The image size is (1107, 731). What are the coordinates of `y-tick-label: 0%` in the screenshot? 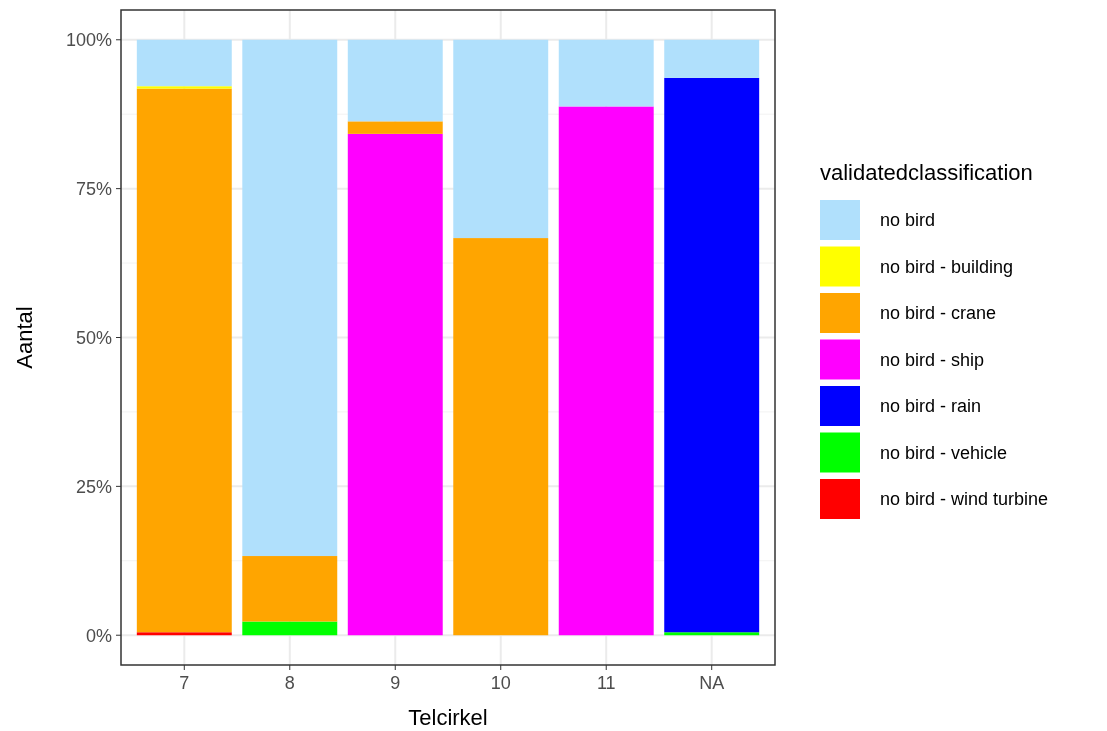 It's located at (98, 635).